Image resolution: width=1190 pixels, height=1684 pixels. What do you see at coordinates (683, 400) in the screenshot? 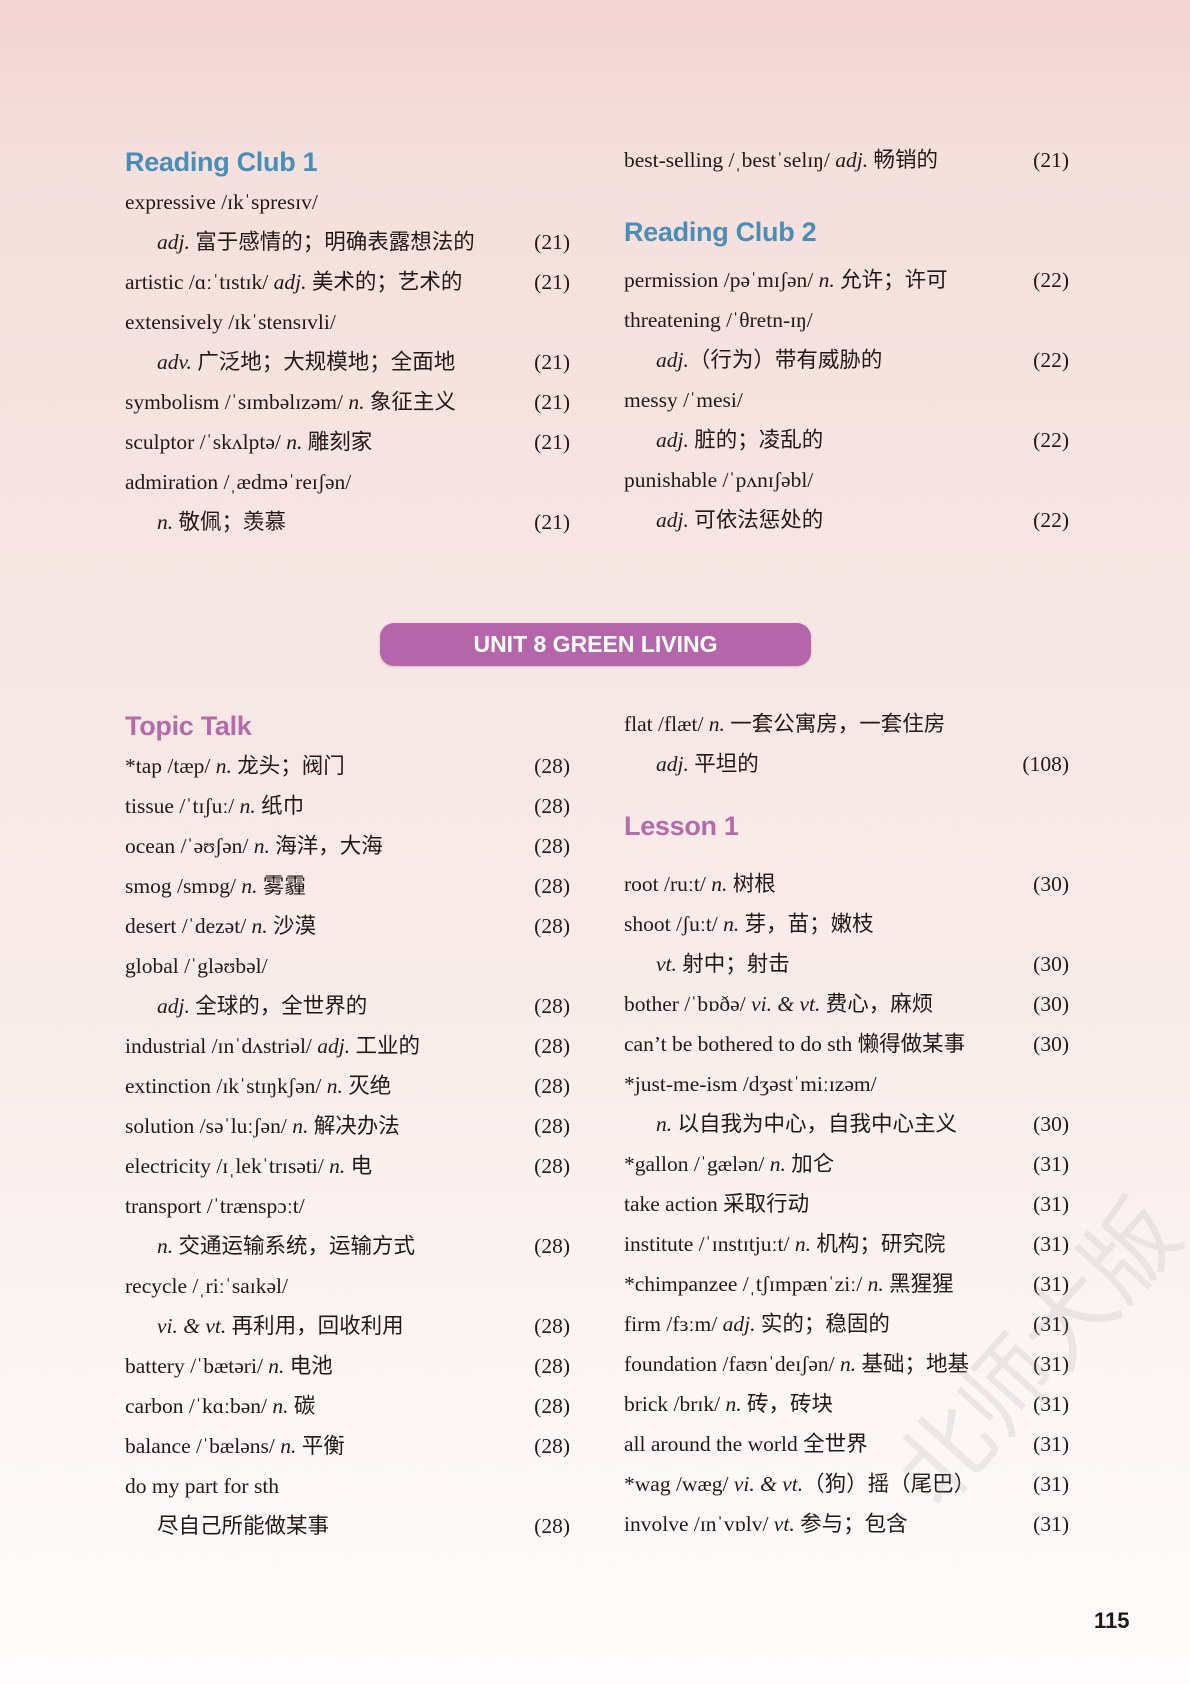
I see `vocab-word: messy /ˈmesi/` at bounding box center [683, 400].